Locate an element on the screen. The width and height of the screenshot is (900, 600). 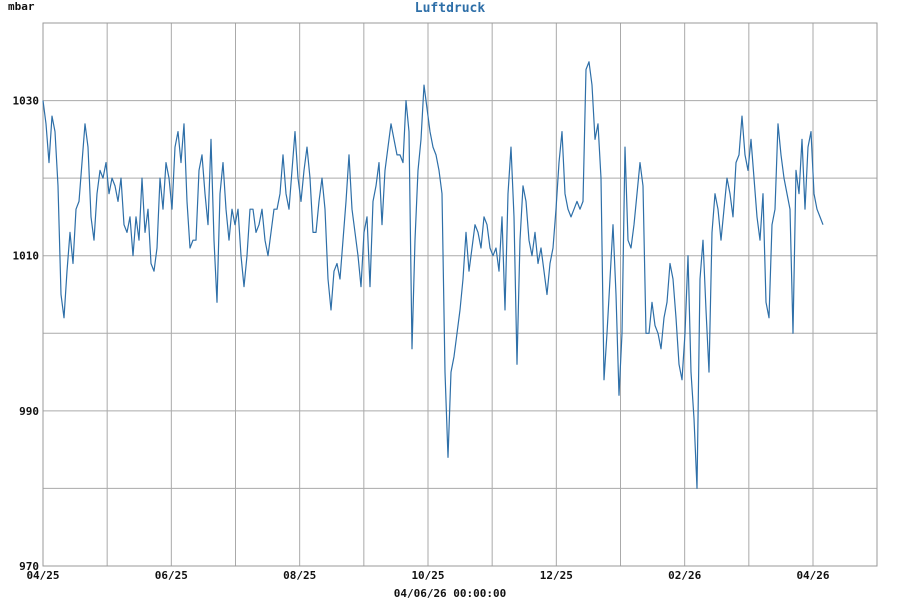
x-tick-label: 02/26 is located at coordinates (684, 575).